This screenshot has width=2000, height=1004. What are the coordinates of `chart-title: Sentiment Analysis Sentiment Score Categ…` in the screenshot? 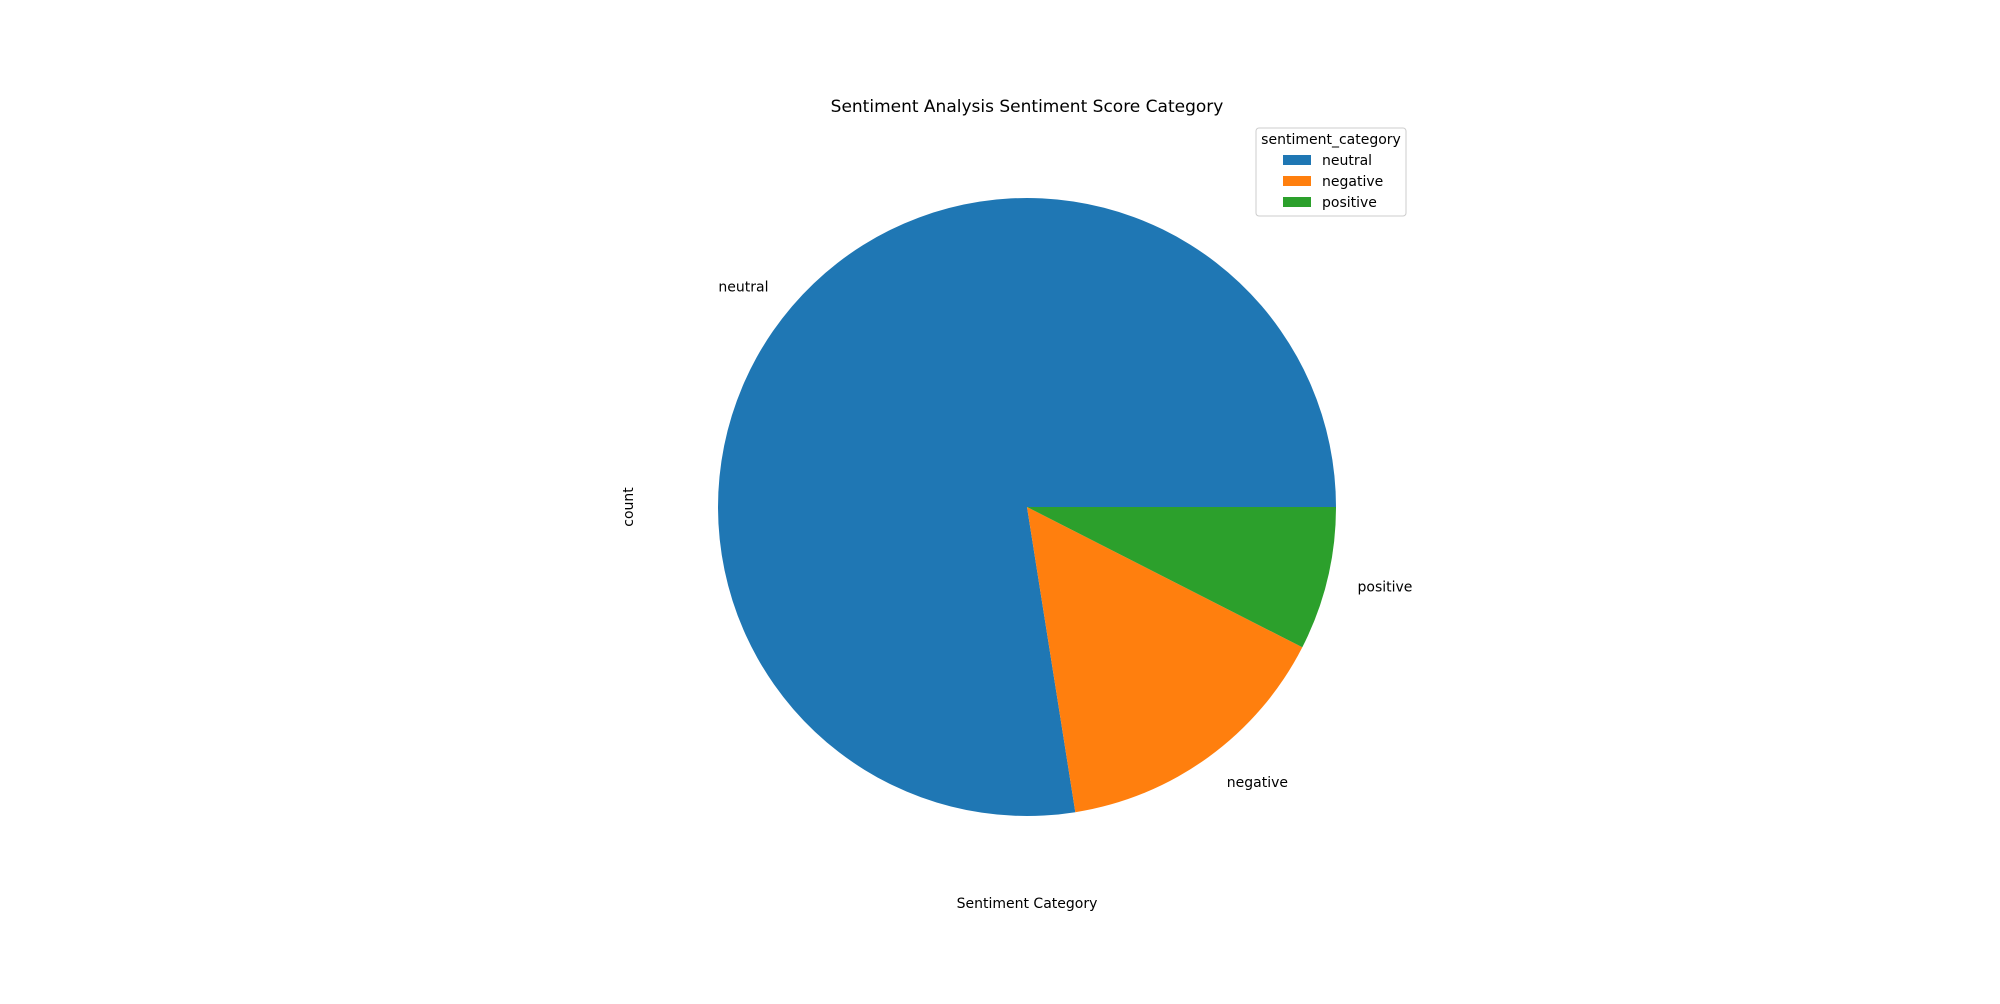 It's located at (1027, 107).